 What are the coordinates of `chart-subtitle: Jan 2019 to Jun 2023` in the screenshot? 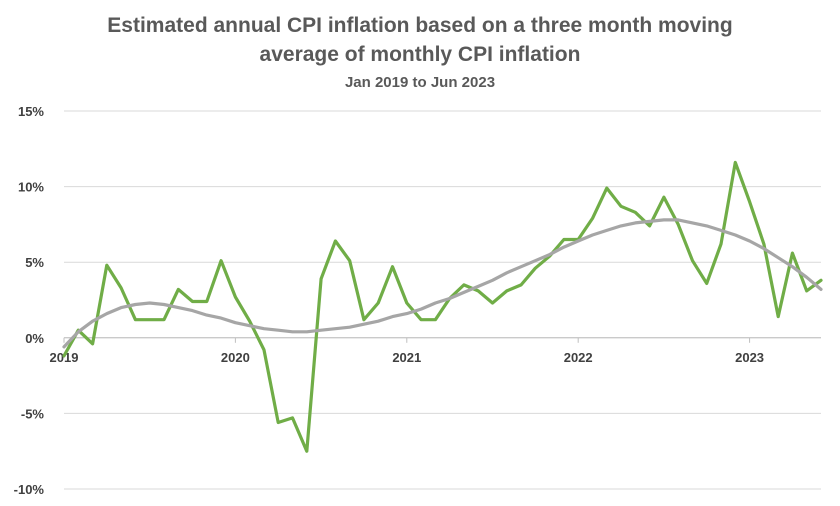 It's located at (420, 82).